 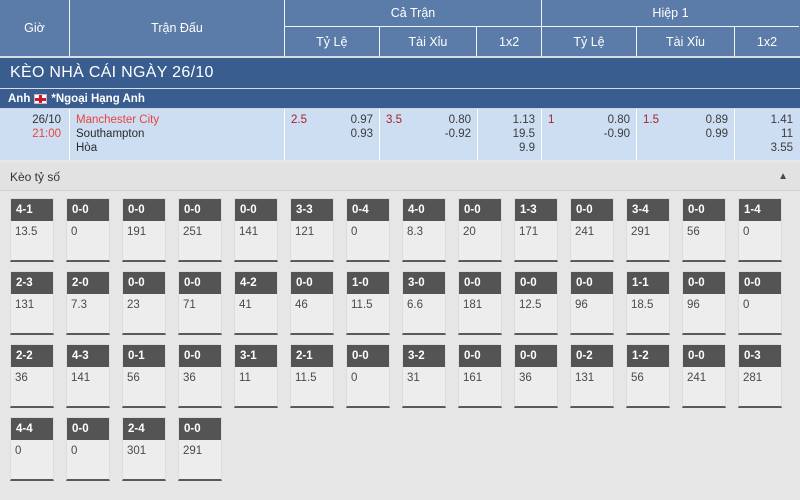 I want to click on correct-score-cell: 2-1 11.5, so click(x=312, y=376).